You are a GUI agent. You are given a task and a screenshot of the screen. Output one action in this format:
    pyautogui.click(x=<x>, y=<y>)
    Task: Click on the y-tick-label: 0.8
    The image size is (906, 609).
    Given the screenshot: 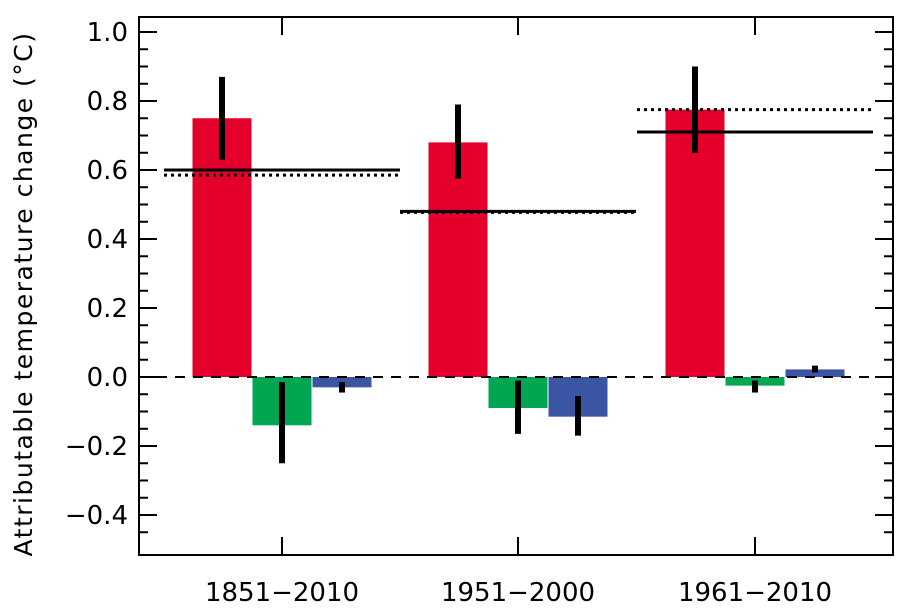 What is the action you would take?
    pyautogui.click(x=107, y=102)
    